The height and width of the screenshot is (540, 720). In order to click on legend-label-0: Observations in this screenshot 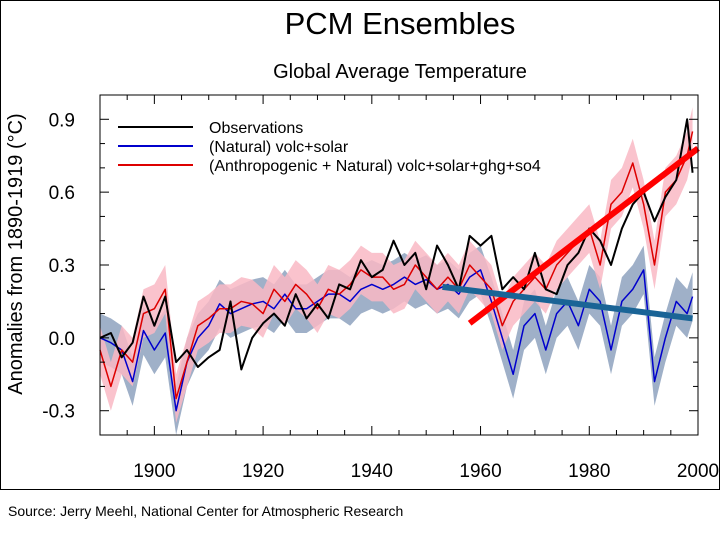, I will do `click(256, 128)`.